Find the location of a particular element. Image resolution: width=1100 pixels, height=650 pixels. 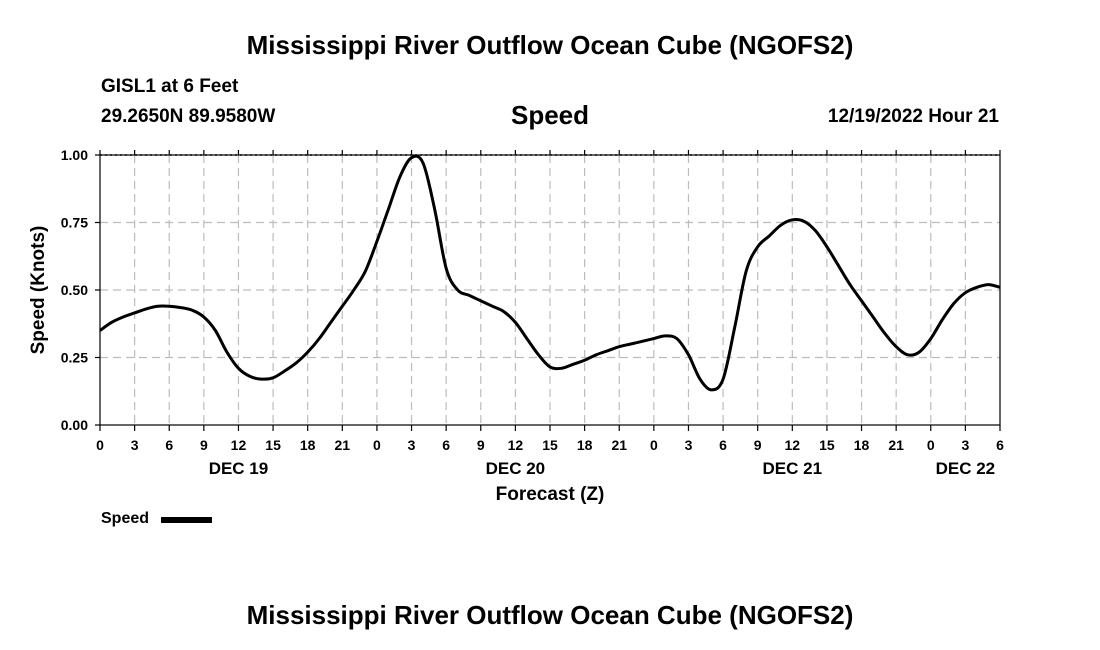

variable-title: Speed is located at coordinates (550, 115).